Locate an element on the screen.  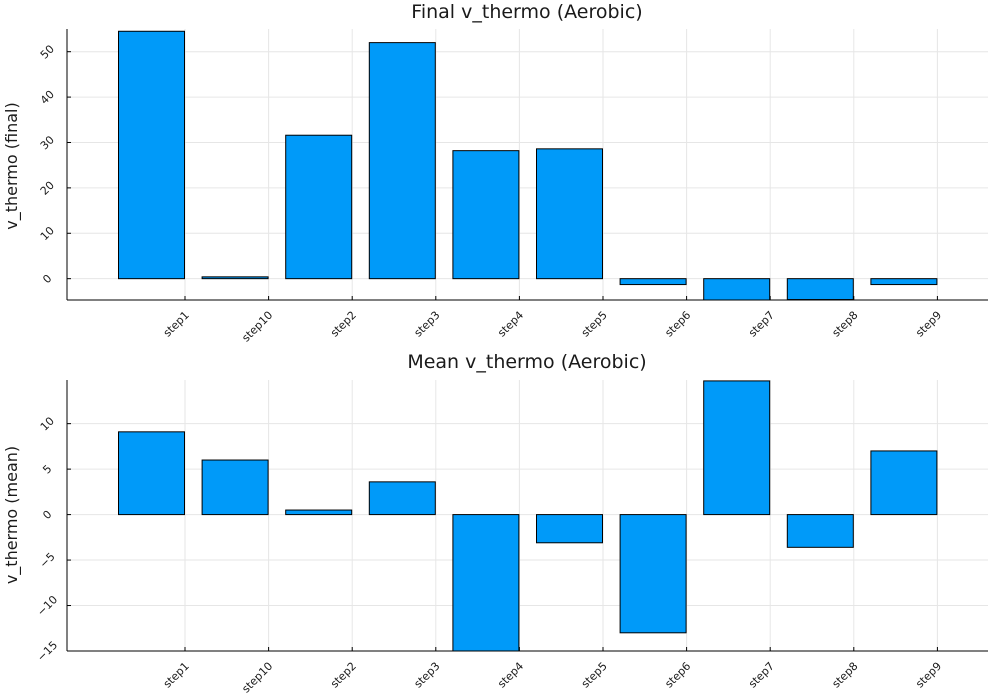
y-tick-label: 30 is located at coordinates (47, 142).